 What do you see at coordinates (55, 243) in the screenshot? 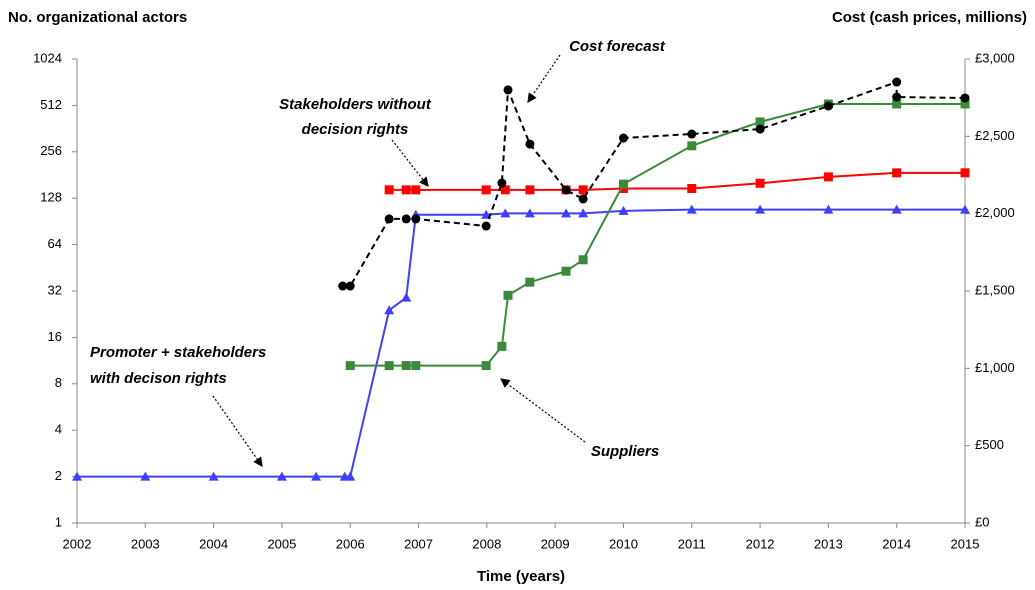
I see `y-tick-label: 64` at bounding box center [55, 243].